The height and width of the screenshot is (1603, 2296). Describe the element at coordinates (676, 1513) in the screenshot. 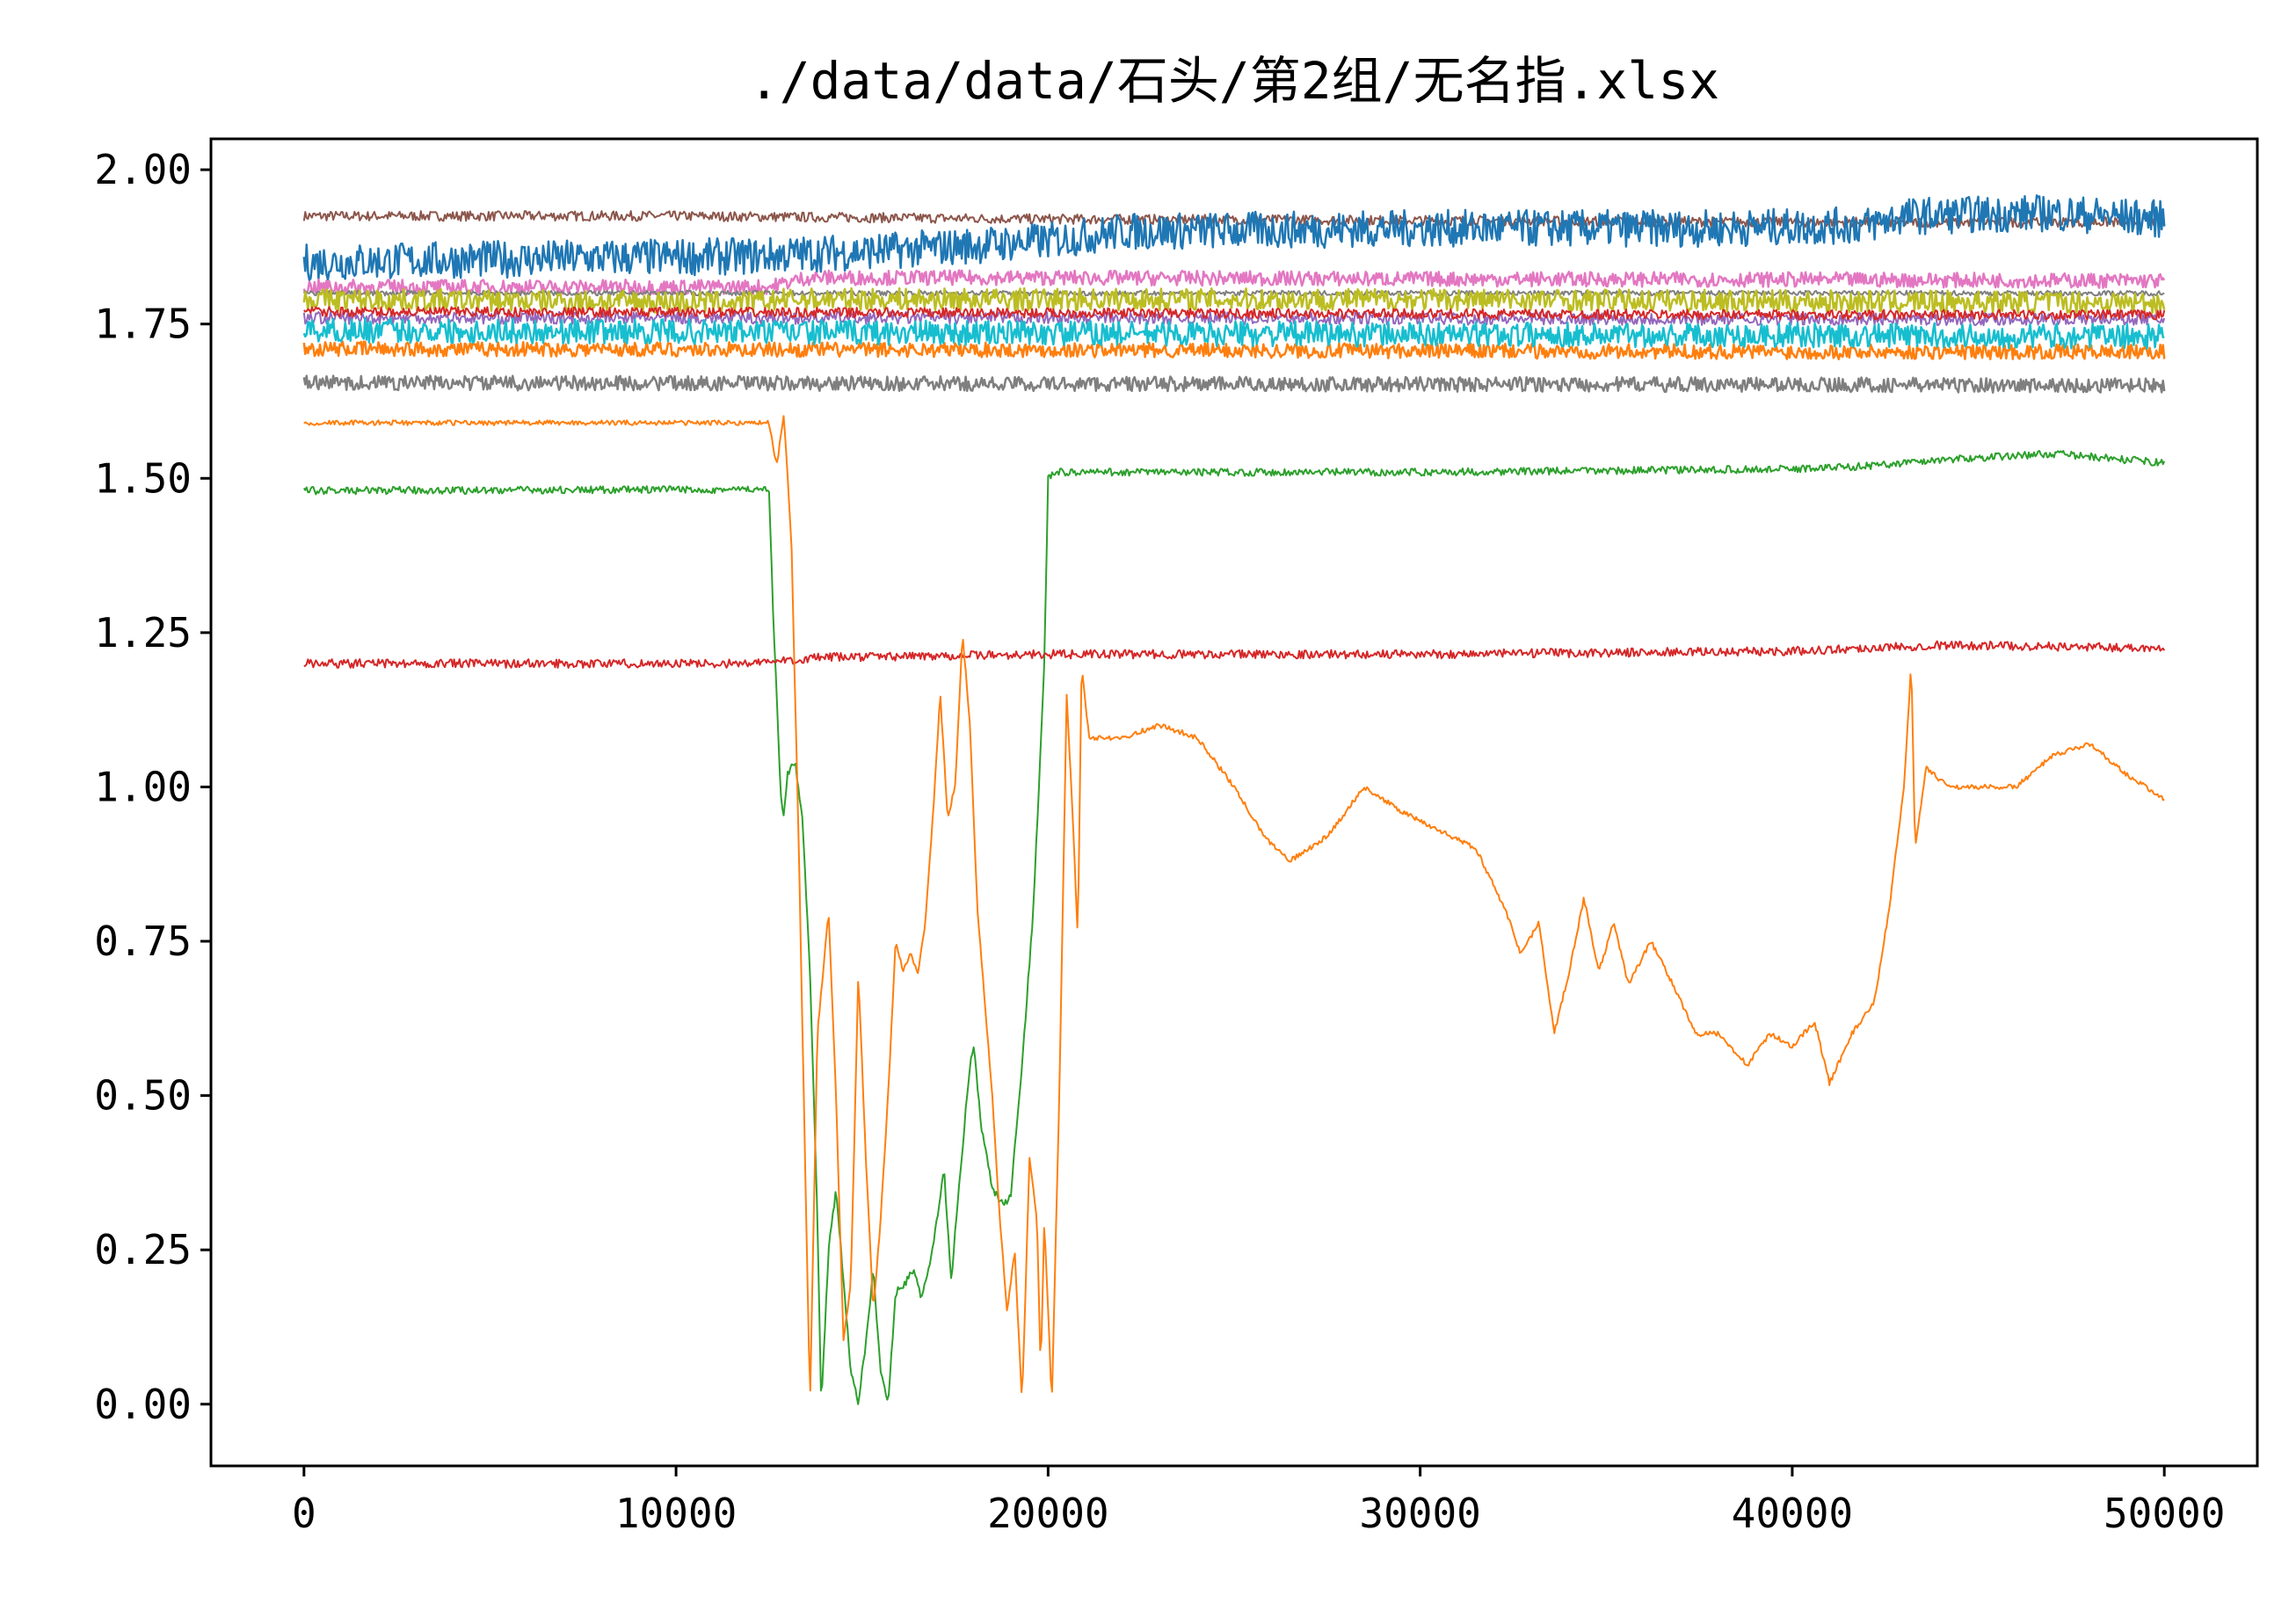

I see `x-tick-label: 10000` at that location.